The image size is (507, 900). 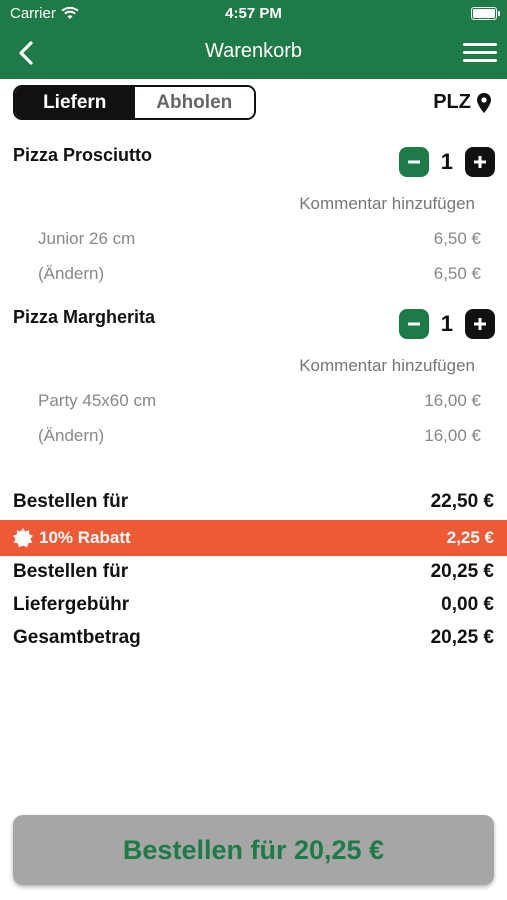 What do you see at coordinates (253, 605) in the screenshot?
I see `delivery-fee-row: Liefergebühr 0,00 €` at bounding box center [253, 605].